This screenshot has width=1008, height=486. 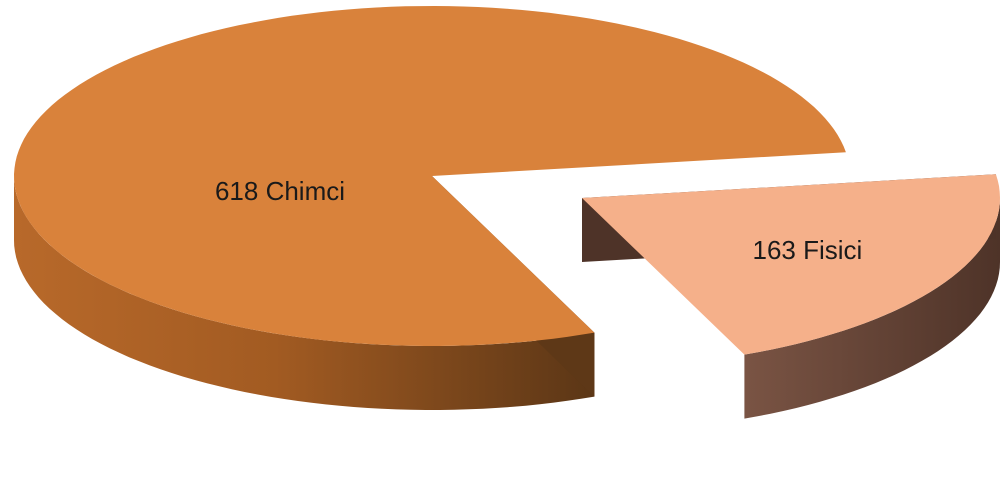 I want to click on slice-label-fisici: 163 Fisici, so click(x=807, y=250).